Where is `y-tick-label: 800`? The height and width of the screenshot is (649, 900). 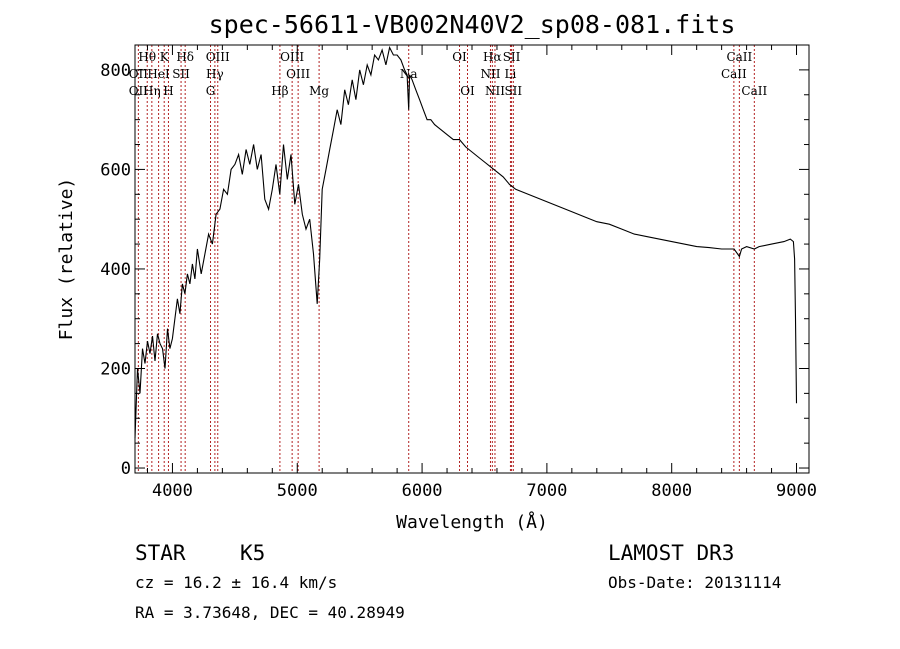
y-tick-label: 800 is located at coordinates (115, 71).